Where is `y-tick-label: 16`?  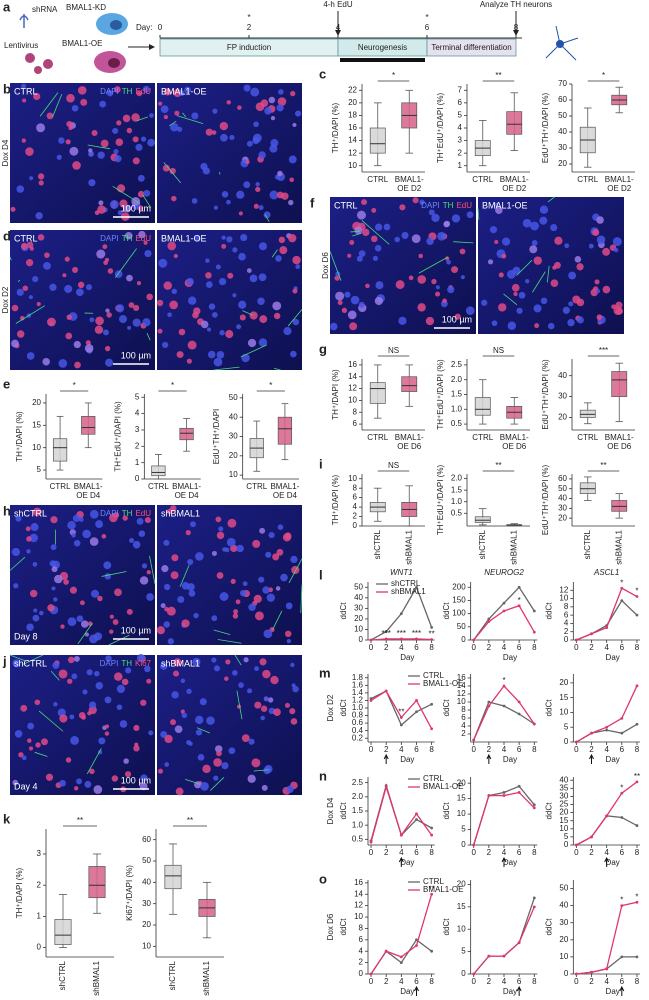 y-tick-label: 16 is located at coordinates (352, 364).